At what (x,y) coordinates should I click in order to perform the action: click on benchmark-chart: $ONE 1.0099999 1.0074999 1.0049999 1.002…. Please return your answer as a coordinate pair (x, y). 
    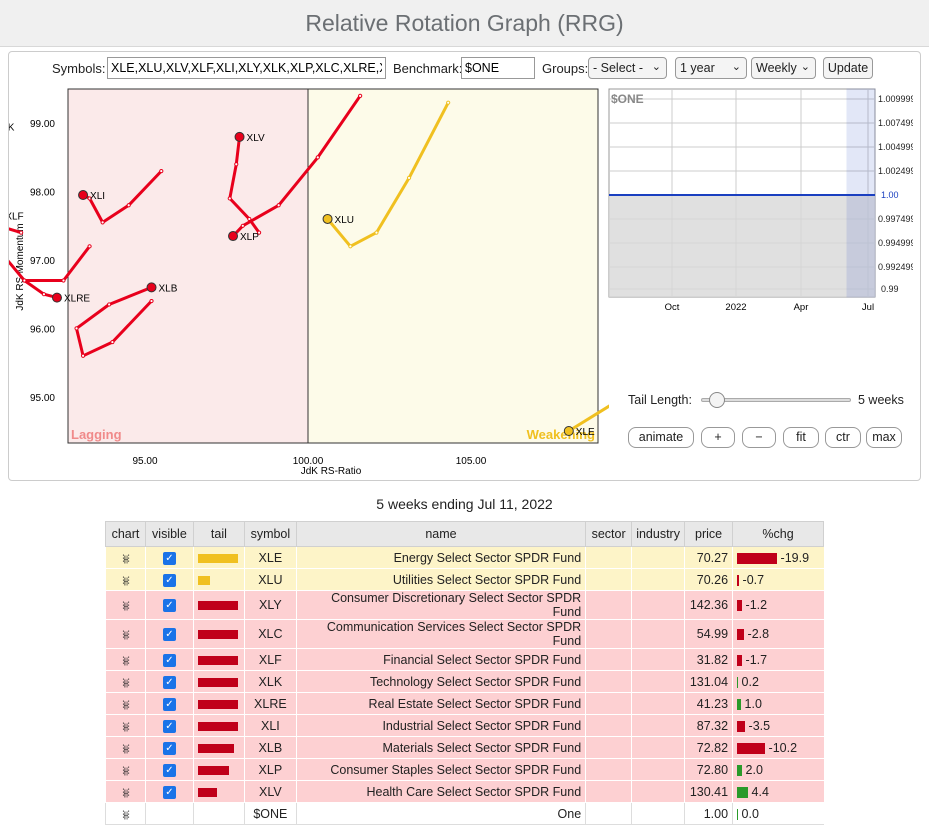
    Looking at the image, I should click on (760, 200).